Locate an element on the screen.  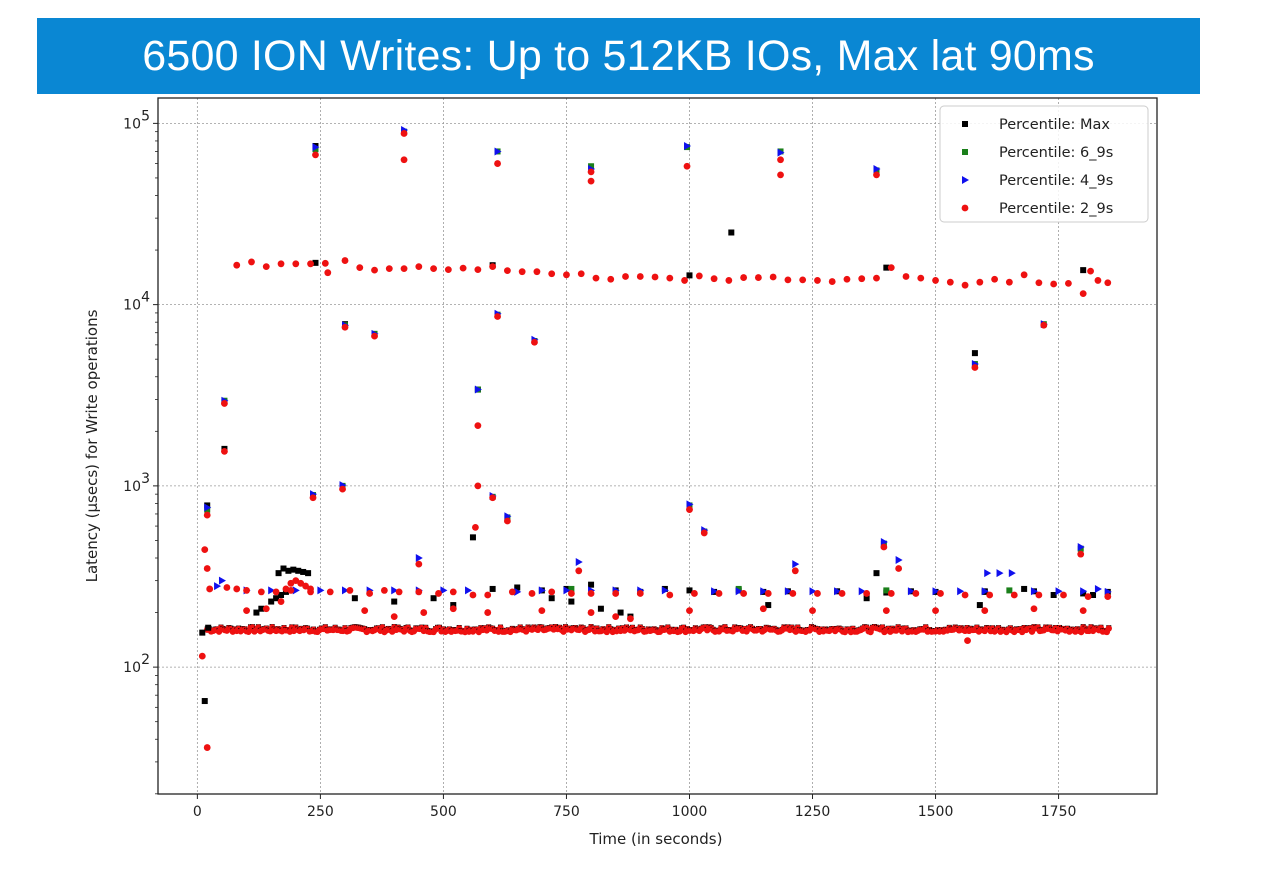
legend-label-Max: Percentile: Max is located at coordinates (1054, 125).